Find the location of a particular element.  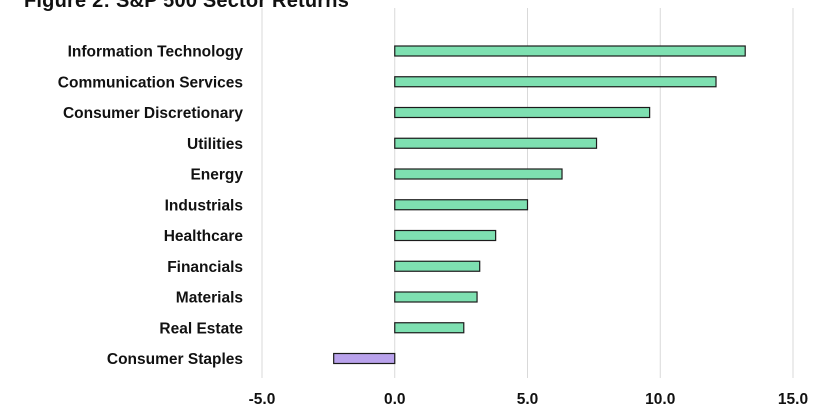

category-label: Healthcare is located at coordinates (204, 236).